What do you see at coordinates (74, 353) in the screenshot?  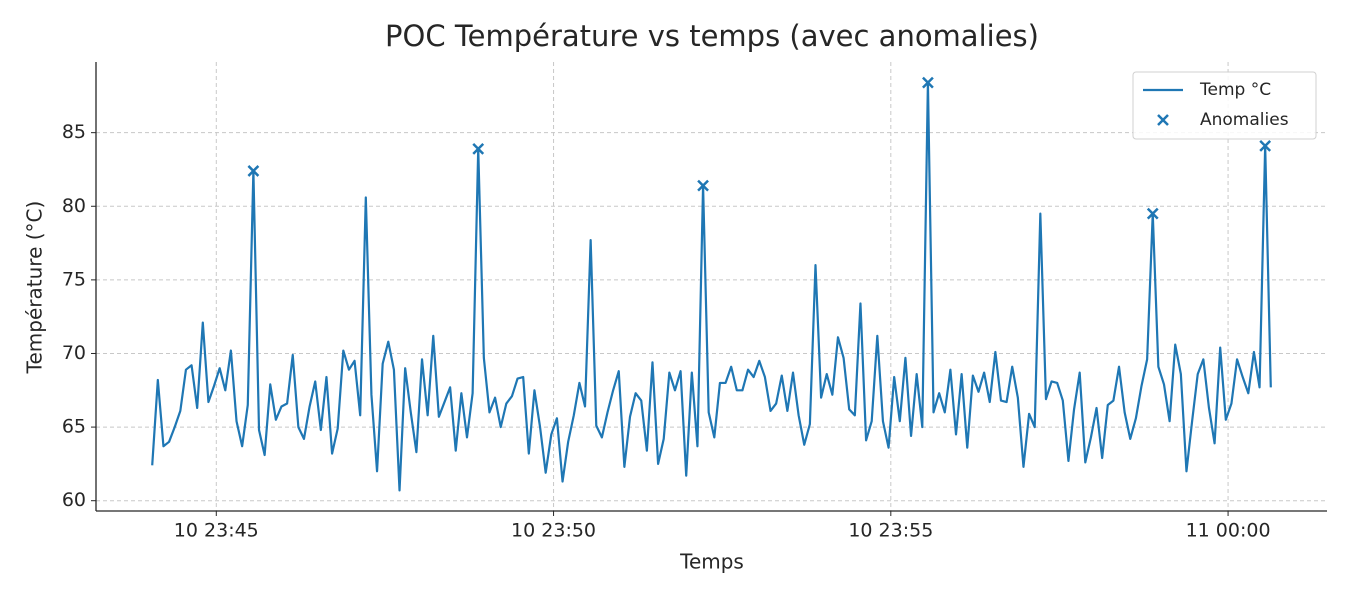 I see `y-tick-label: 70` at bounding box center [74, 353].